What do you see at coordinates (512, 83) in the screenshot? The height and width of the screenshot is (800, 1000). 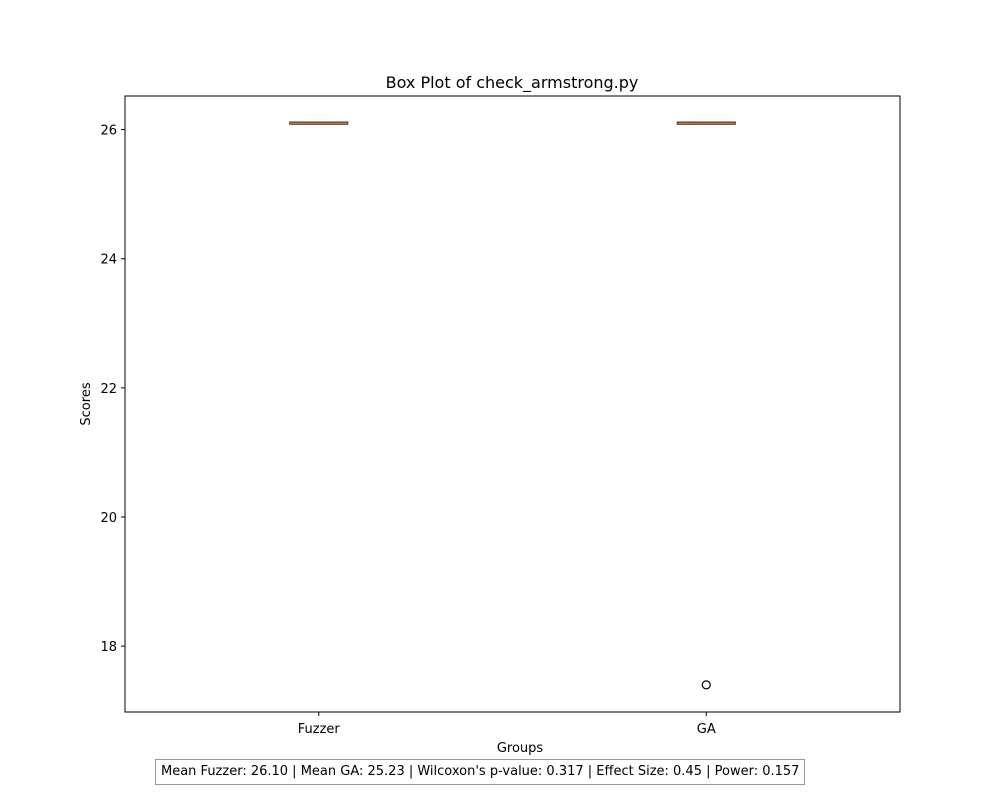 I see `chart-title: Box Plot of check_armstrong.py` at bounding box center [512, 83].